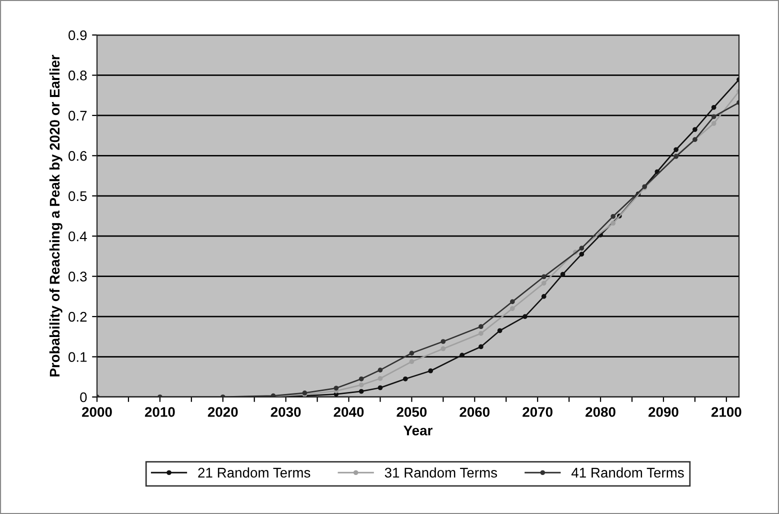  Describe the element at coordinates (77, 156) in the screenshot. I see `y-tick-label: 0.6` at that location.